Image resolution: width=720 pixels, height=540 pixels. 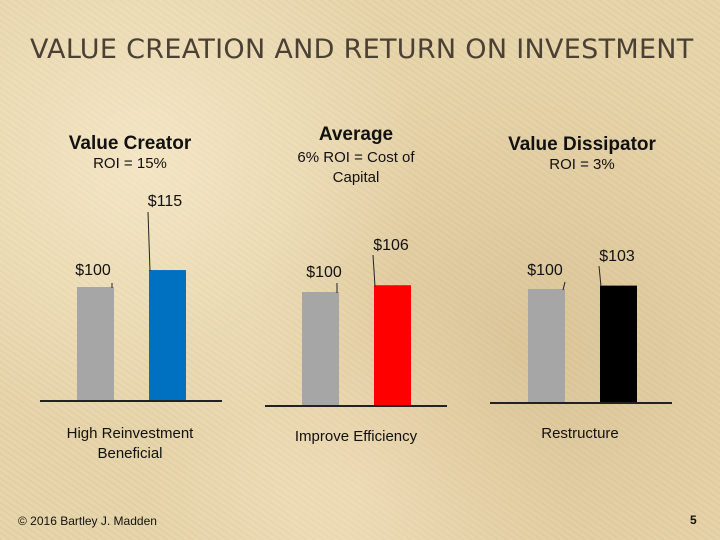 What do you see at coordinates (356, 436) in the screenshot?
I see `average-caption: Improve Efficiency` at bounding box center [356, 436].